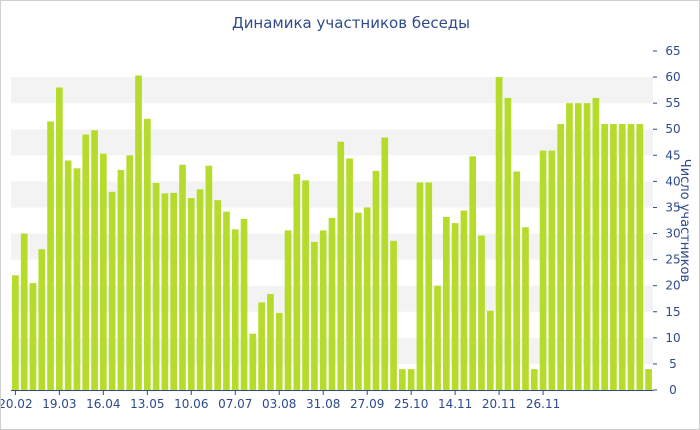 The image size is (700, 430). Describe the element at coordinates (103, 404) in the screenshot. I see `x-tick-label: 16.04` at that location.